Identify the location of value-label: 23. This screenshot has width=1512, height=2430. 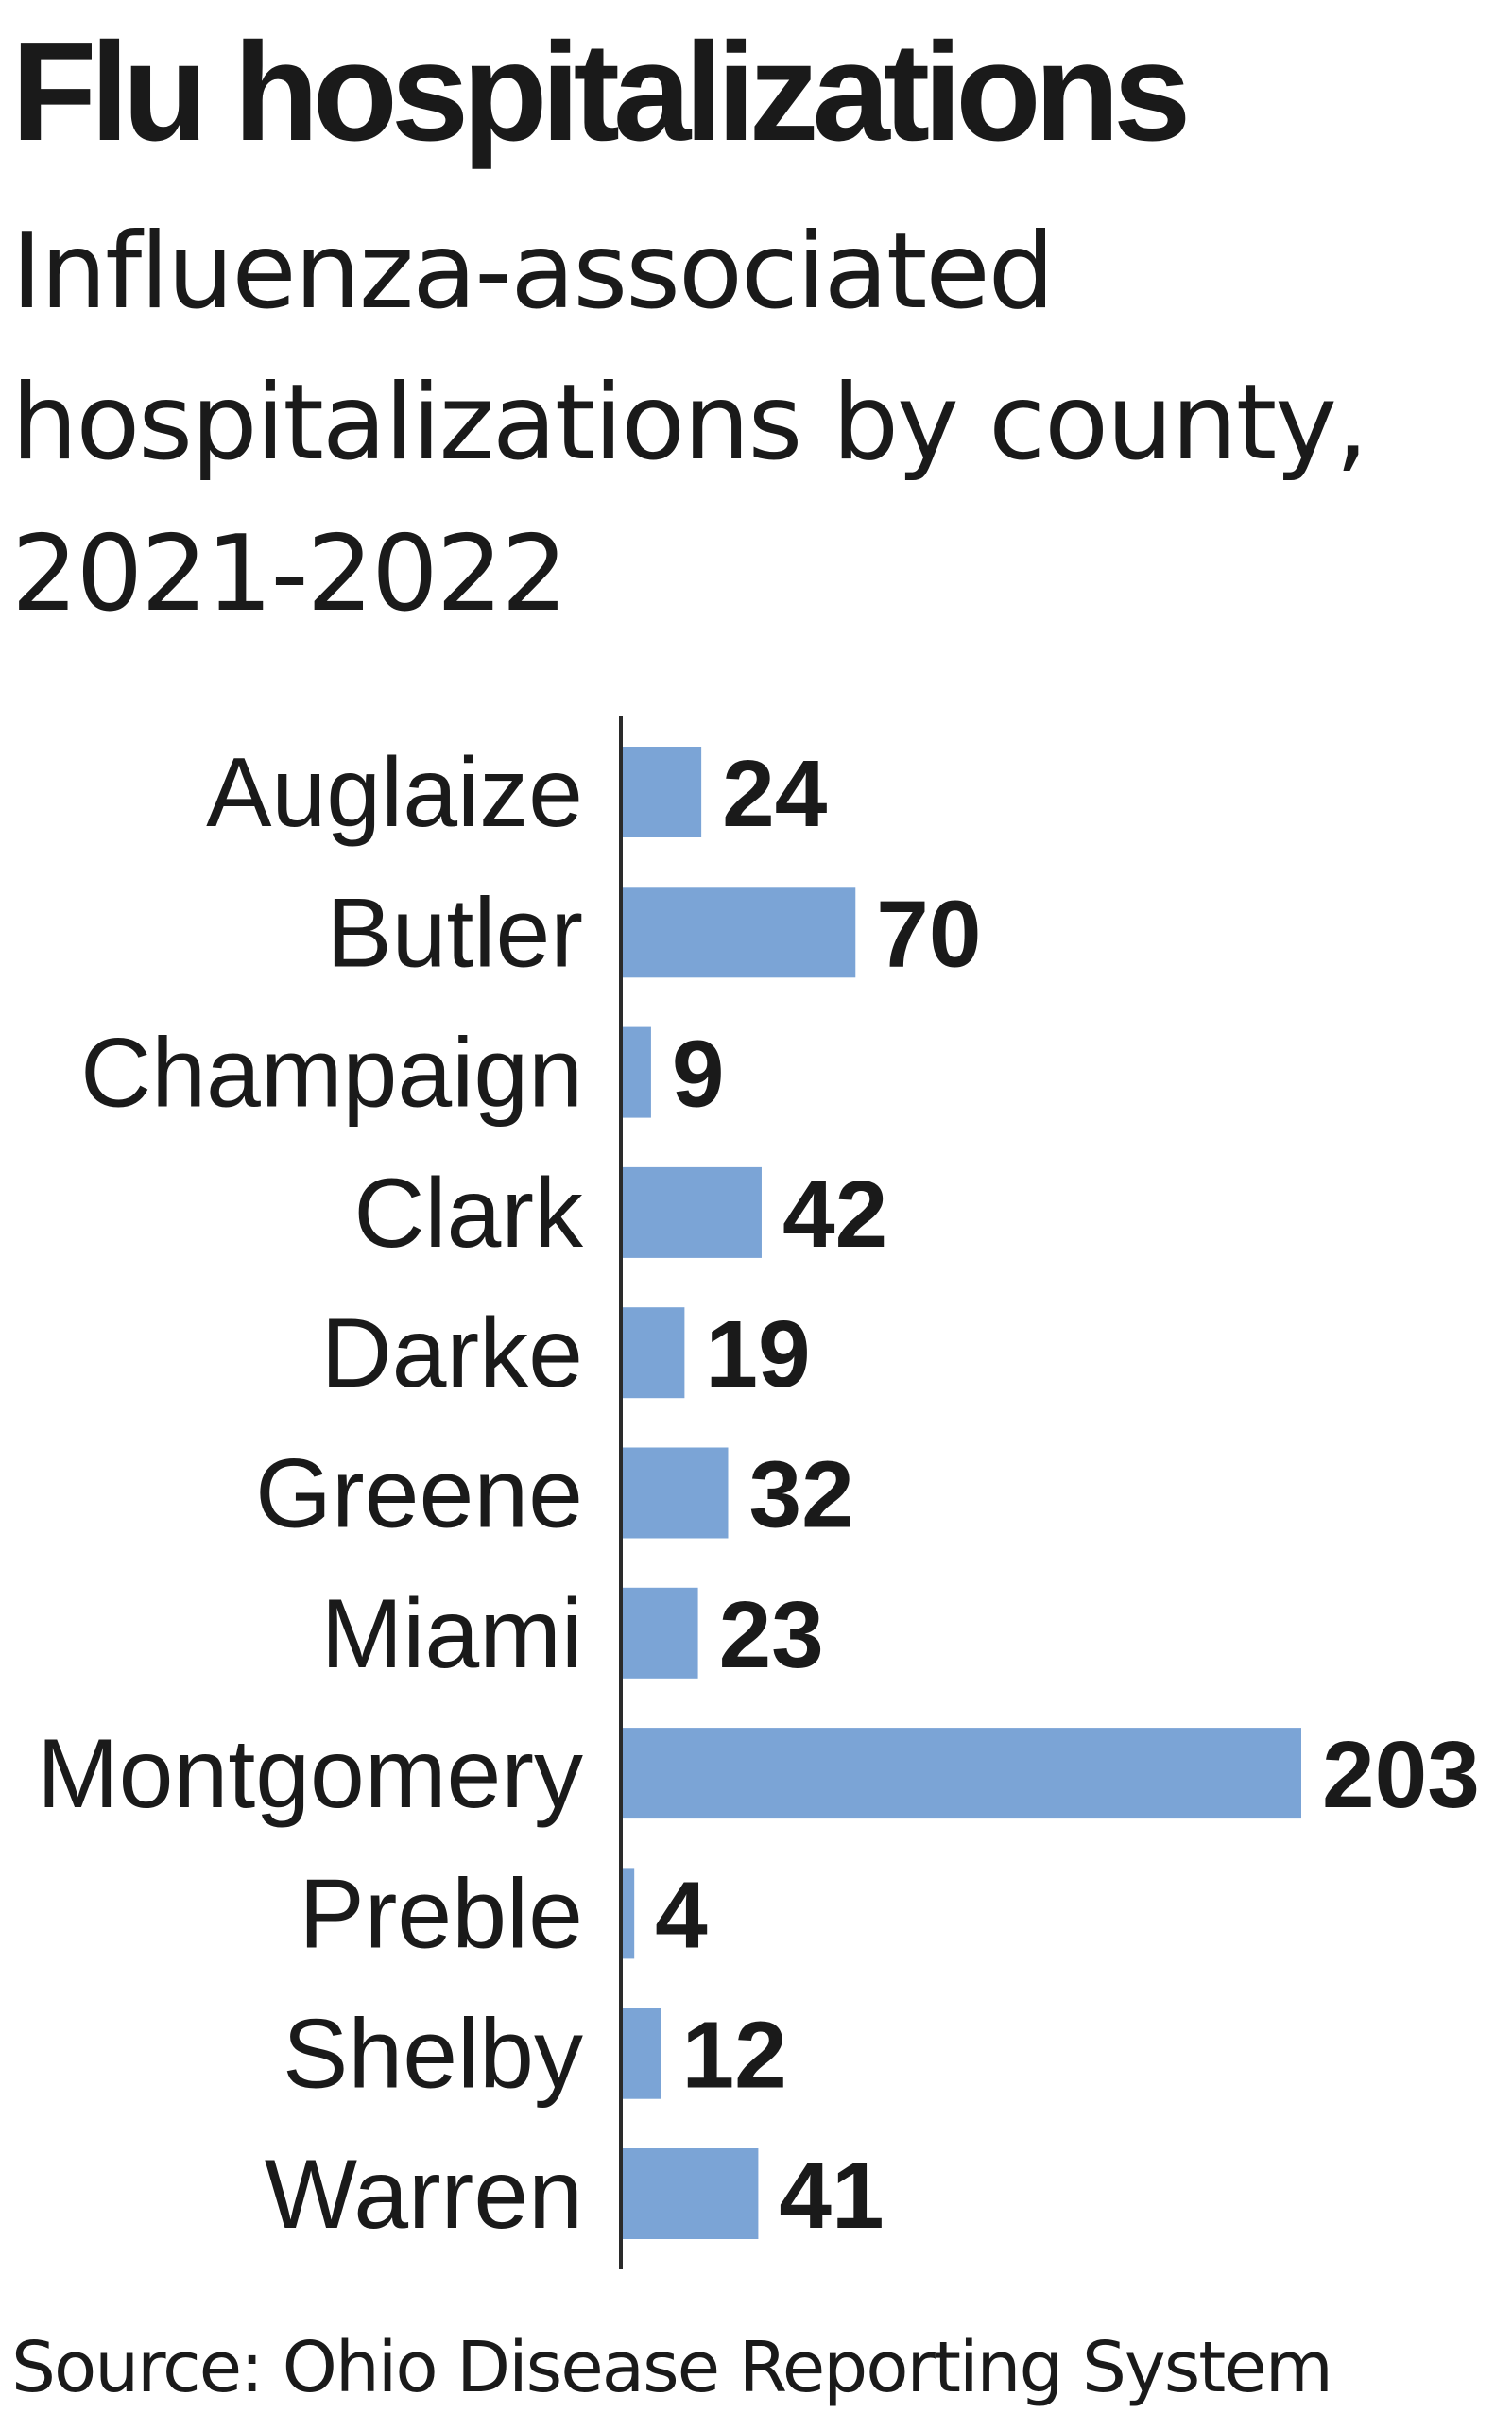
(771, 1635).